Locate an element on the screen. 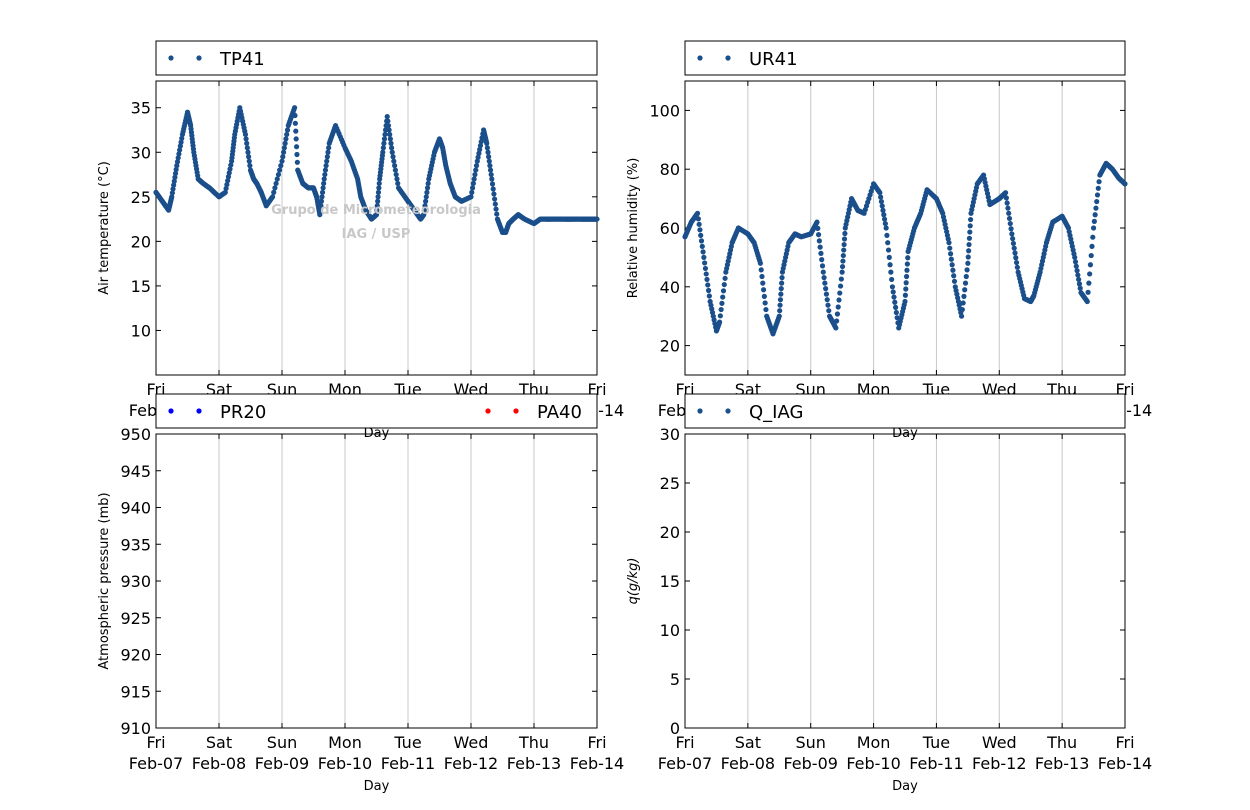 This screenshot has height=810, width=1250. y-tick-label: 945 is located at coordinates (135, 471).